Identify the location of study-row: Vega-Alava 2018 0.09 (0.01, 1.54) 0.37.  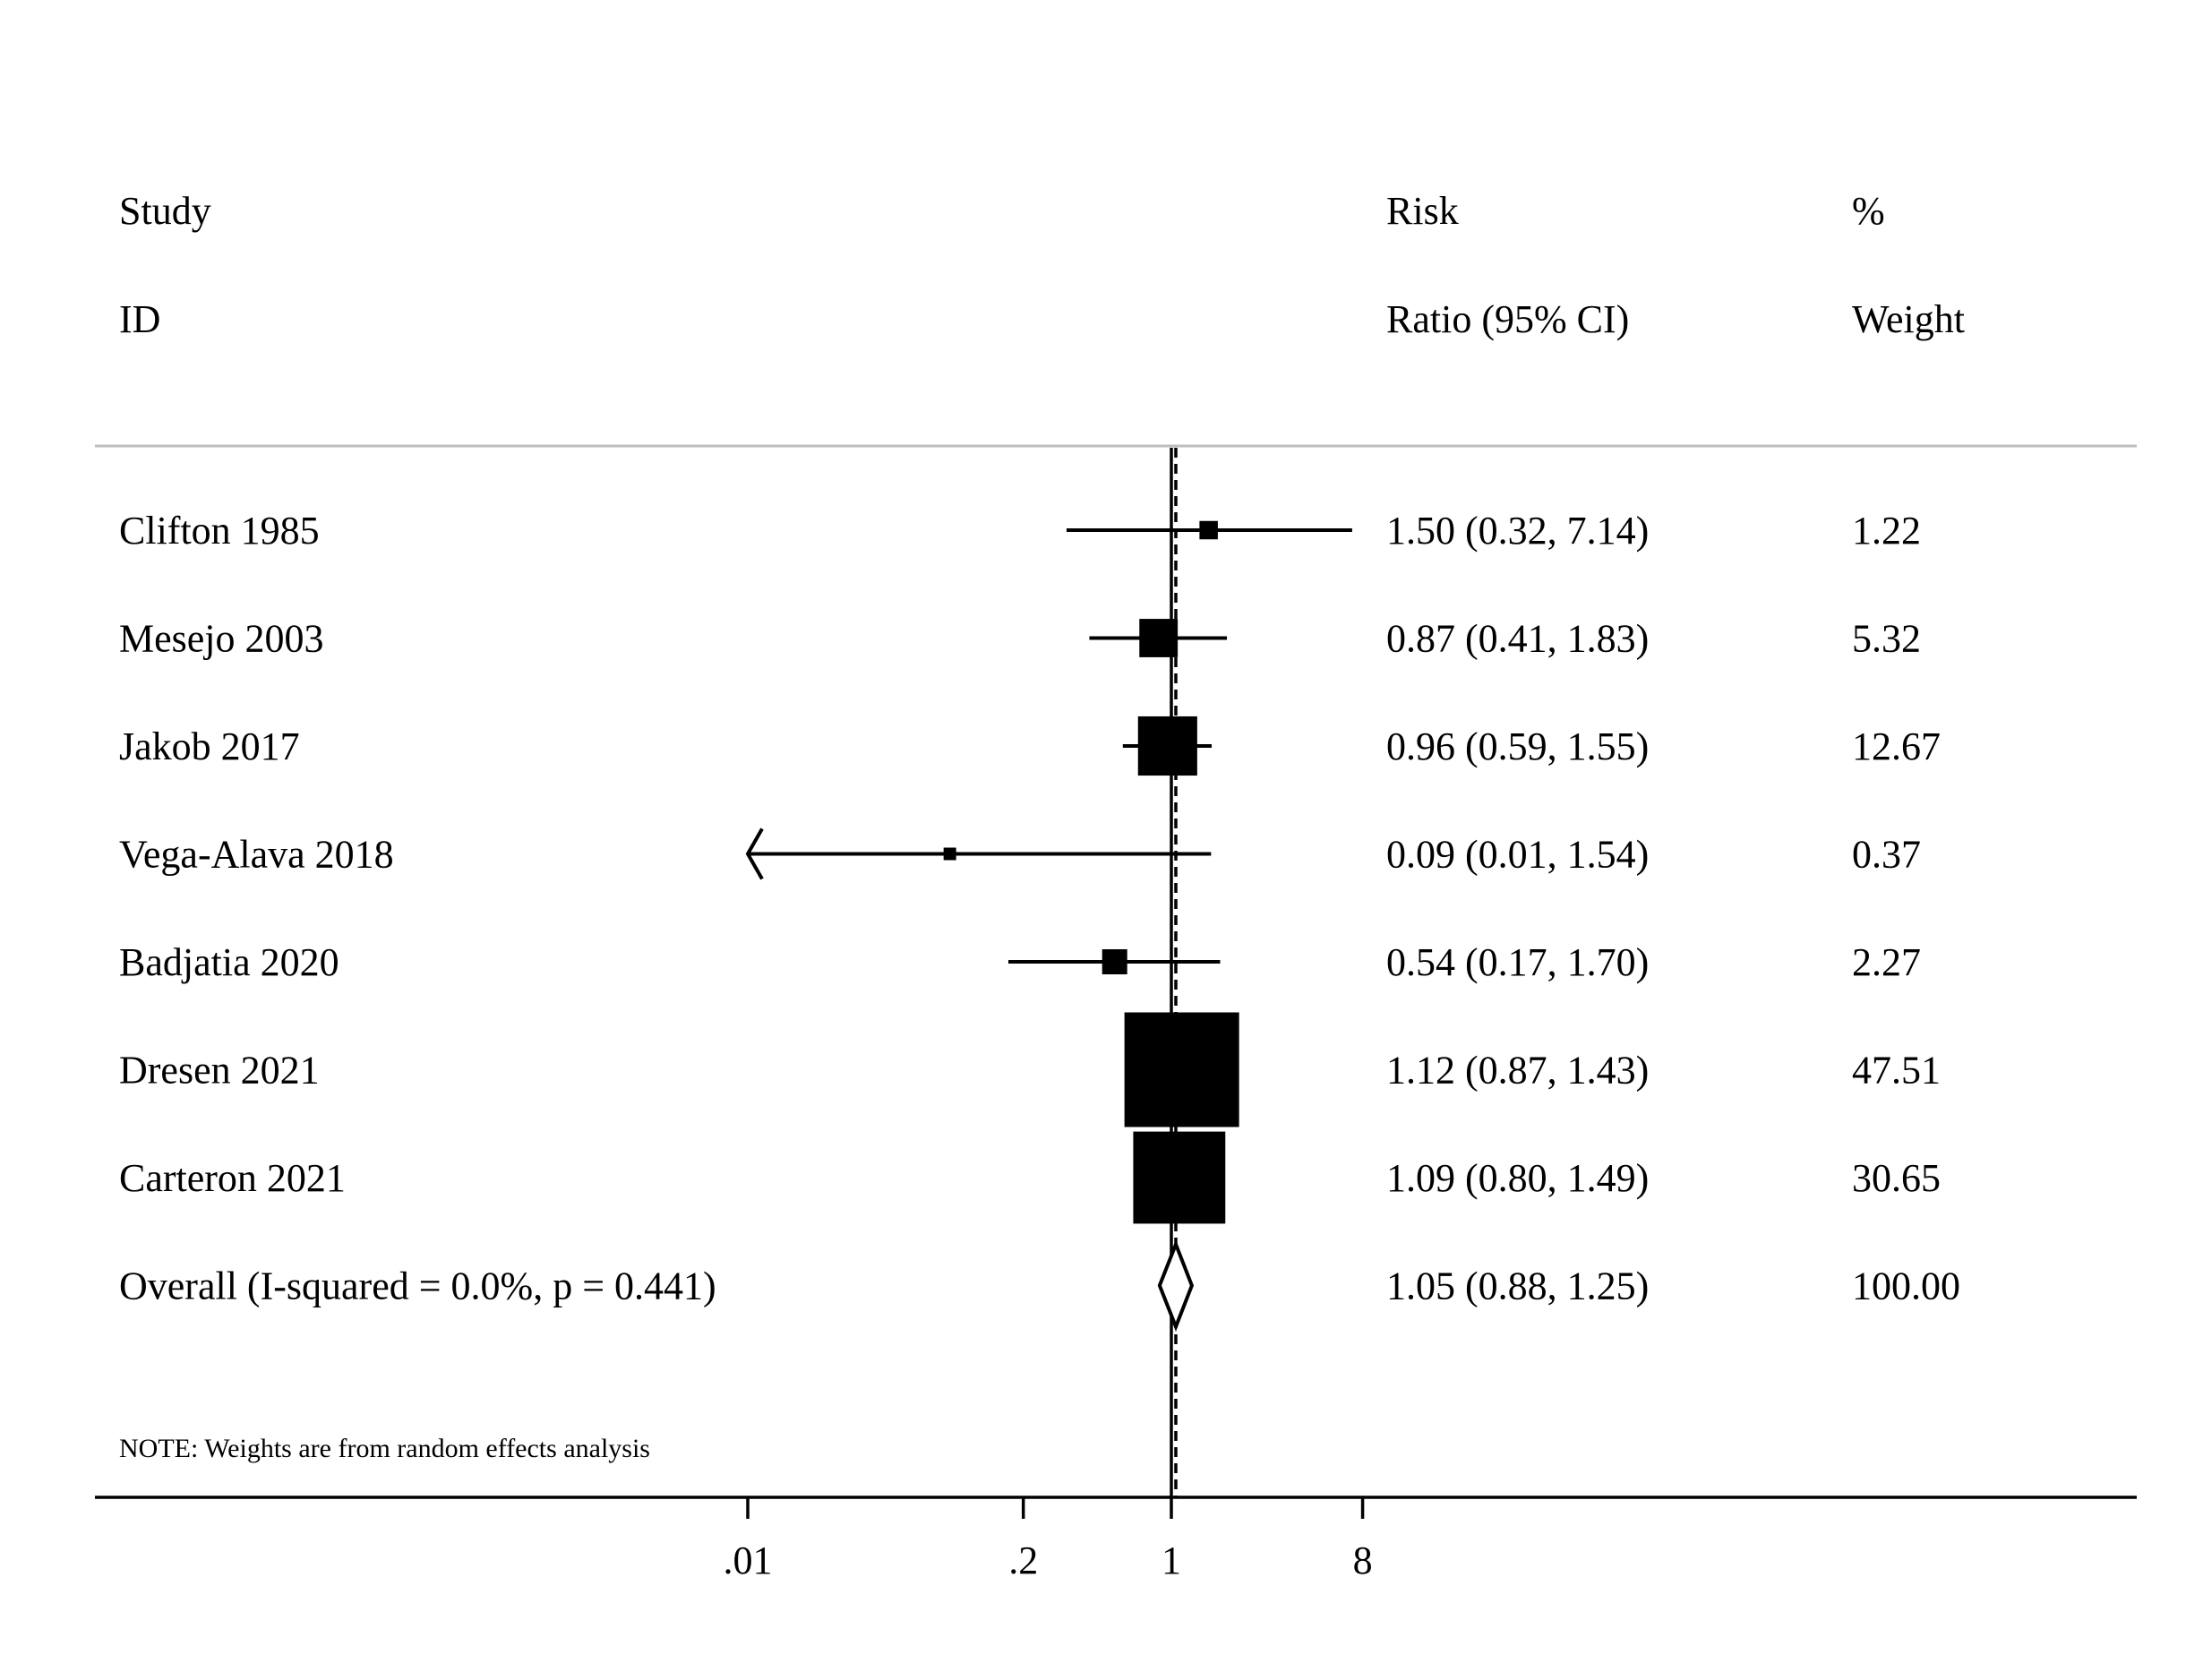
(1020, 854).